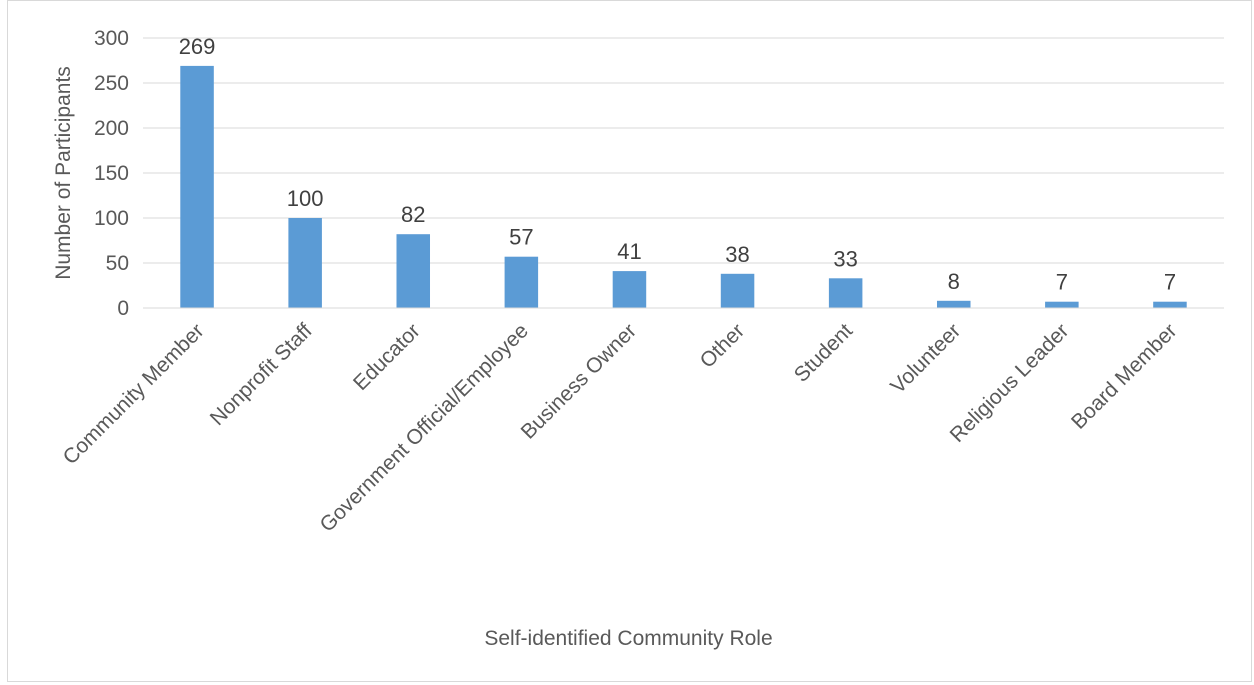 This screenshot has height=685, width=1254. What do you see at coordinates (579, 381) in the screenshot?
I see `x-tick-label: Business Owner` at bounding box center [579, 381].